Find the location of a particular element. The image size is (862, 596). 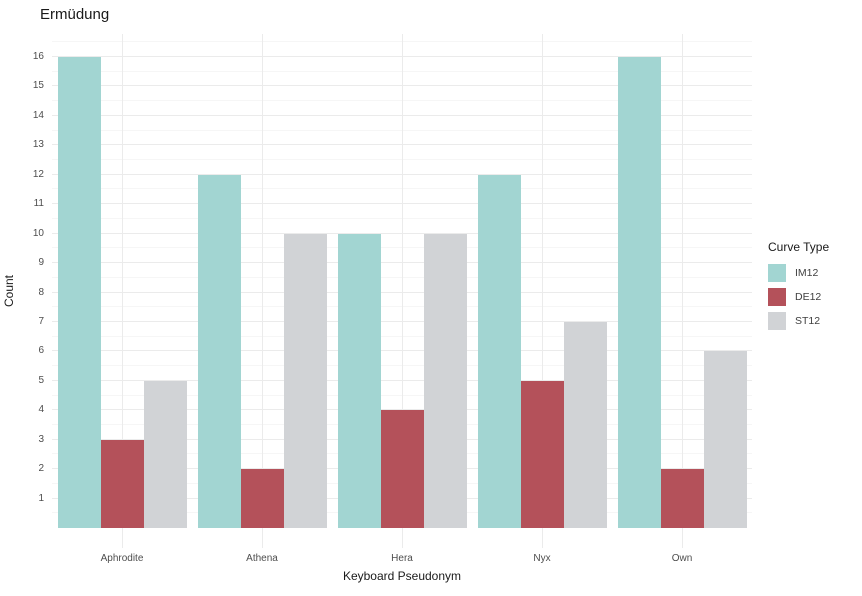

legend-swatch-im12 is located at coordinates (777, 273).